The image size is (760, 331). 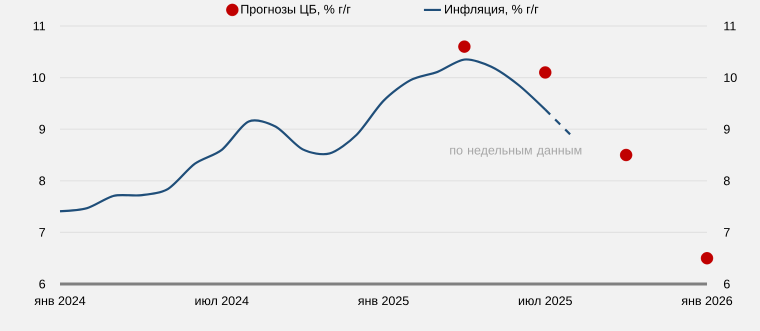 I want to click on legend-label: Прогнозы ЦБ, % г/г, so click(x=295, y=10).